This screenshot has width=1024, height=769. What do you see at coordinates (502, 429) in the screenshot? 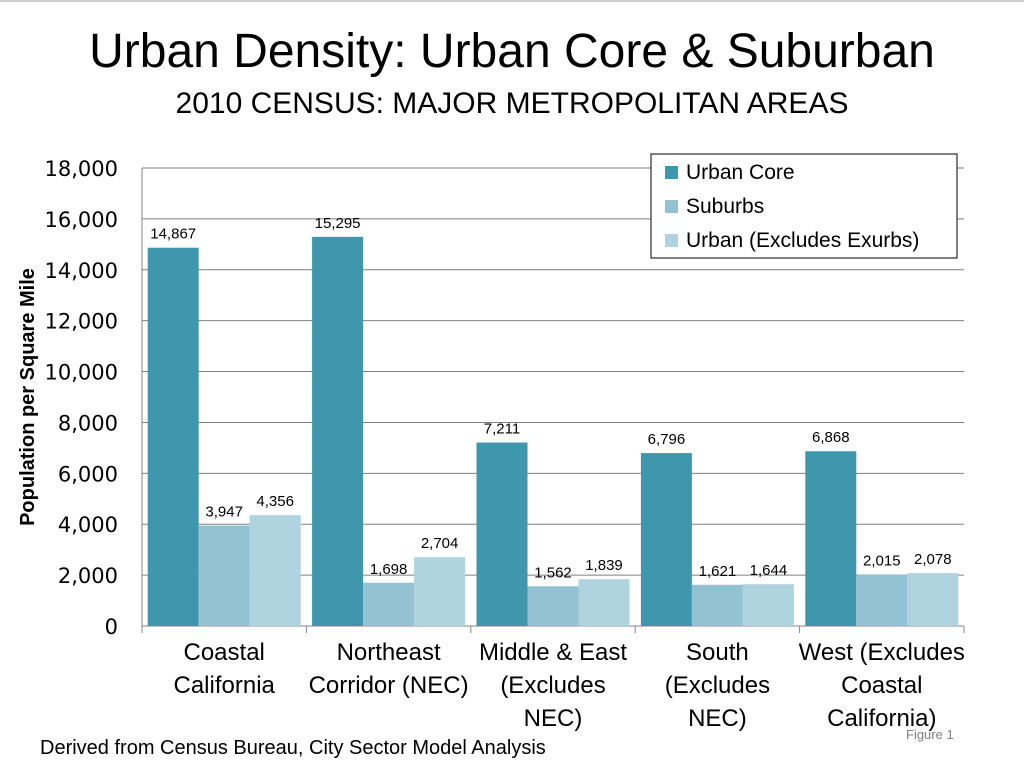
I see `bar-value-label: 7,211` at bounding box center [502, 429].